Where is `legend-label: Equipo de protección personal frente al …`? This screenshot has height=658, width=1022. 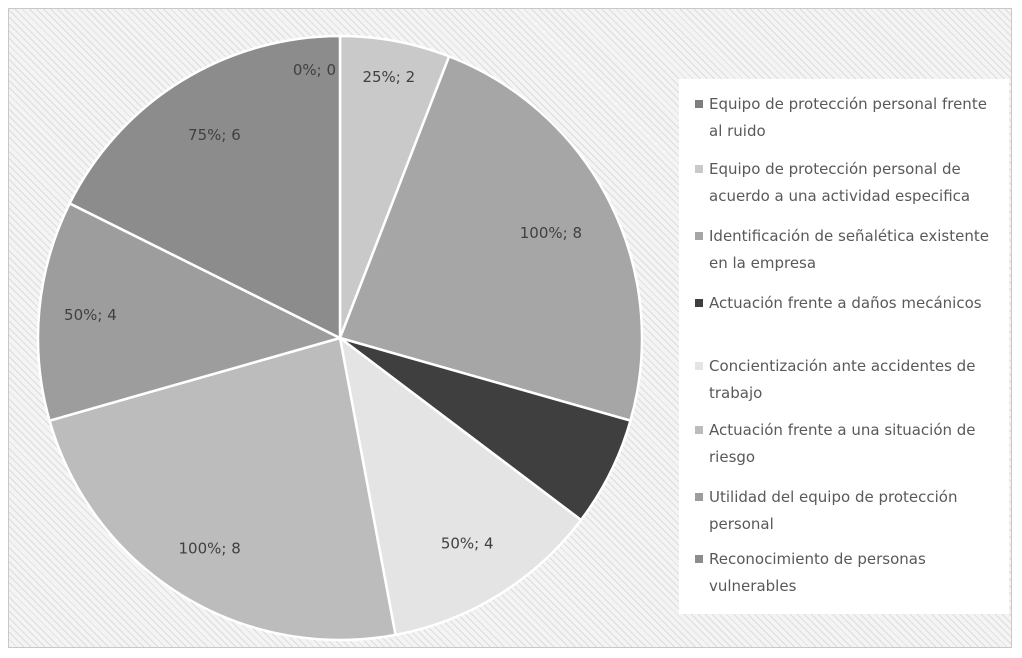
legend-label: Equipo de protección personal frente al … is located at coordinates (848, 117).